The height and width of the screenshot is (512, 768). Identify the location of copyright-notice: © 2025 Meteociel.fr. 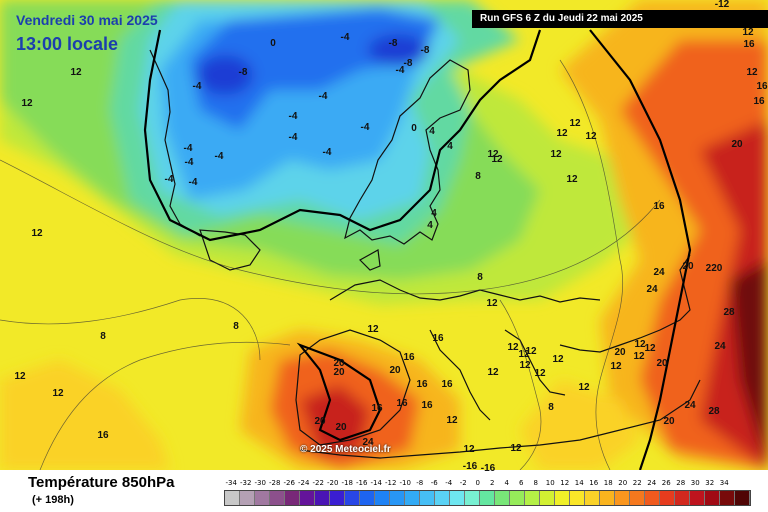
(345, 449).